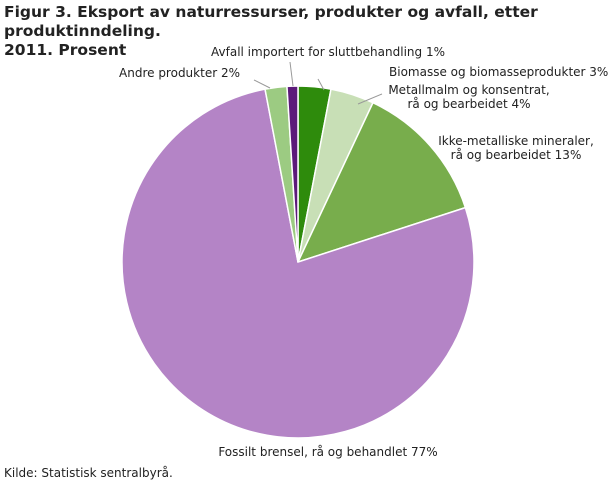  I want to click on slice-label-1-line-1: Biomasse og biomasseprodukter 3%, so click(498, 72).